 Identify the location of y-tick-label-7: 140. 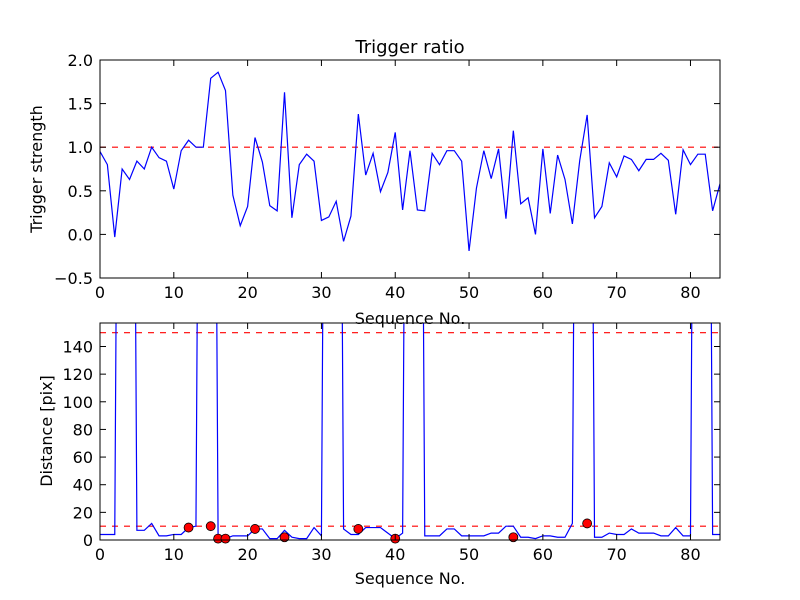
(77, 346).